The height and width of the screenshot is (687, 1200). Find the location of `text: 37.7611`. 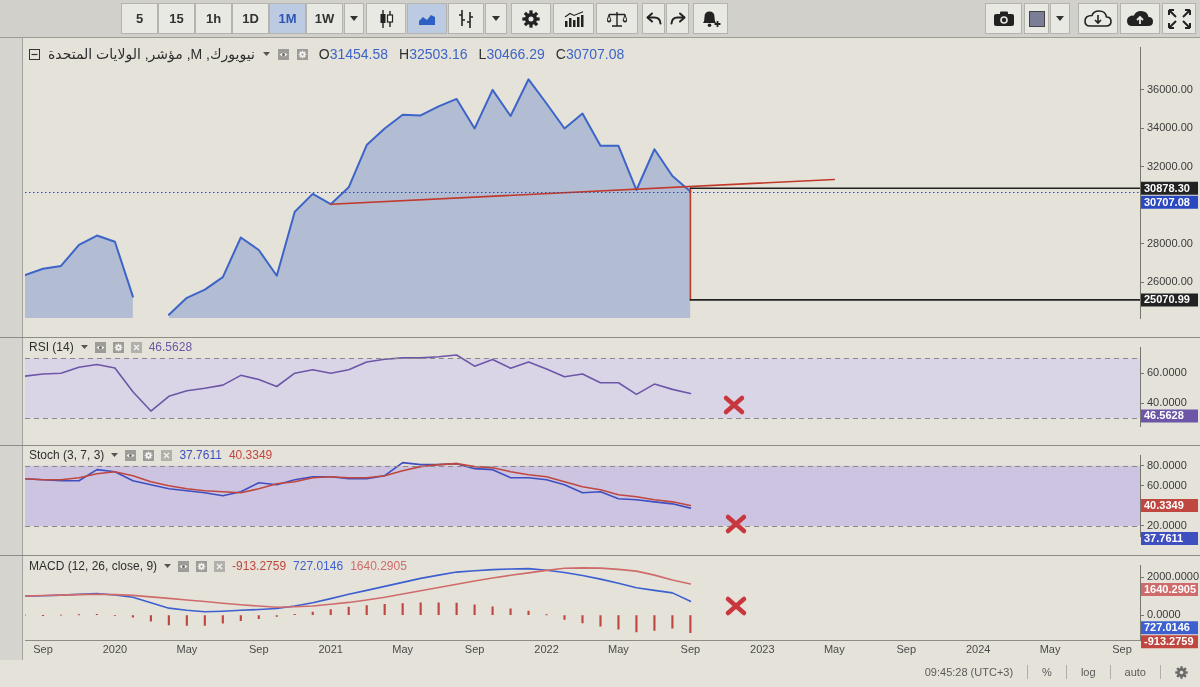

text: 37.7611 is located at coordinates (1164, 537).